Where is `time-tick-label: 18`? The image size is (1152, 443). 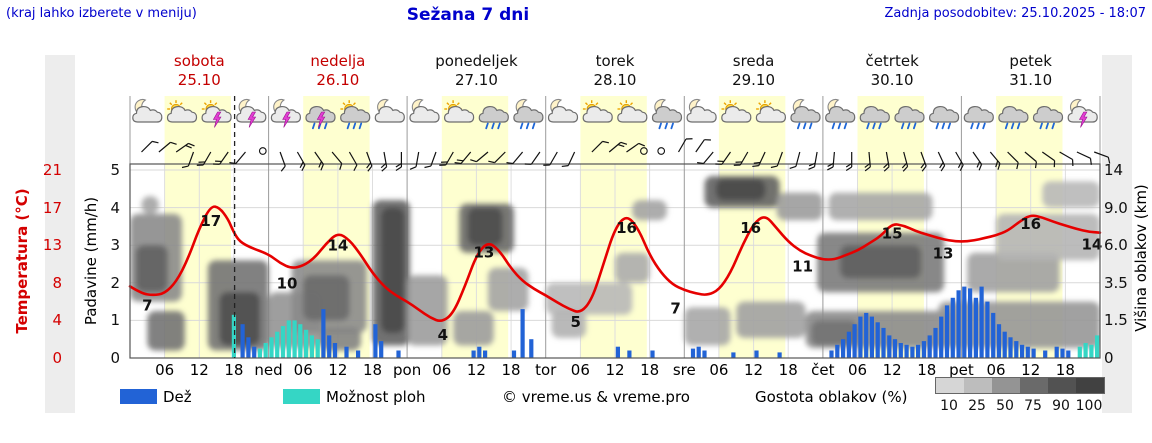 time-tick-label: 18 is located at coordinates (1065, 370).